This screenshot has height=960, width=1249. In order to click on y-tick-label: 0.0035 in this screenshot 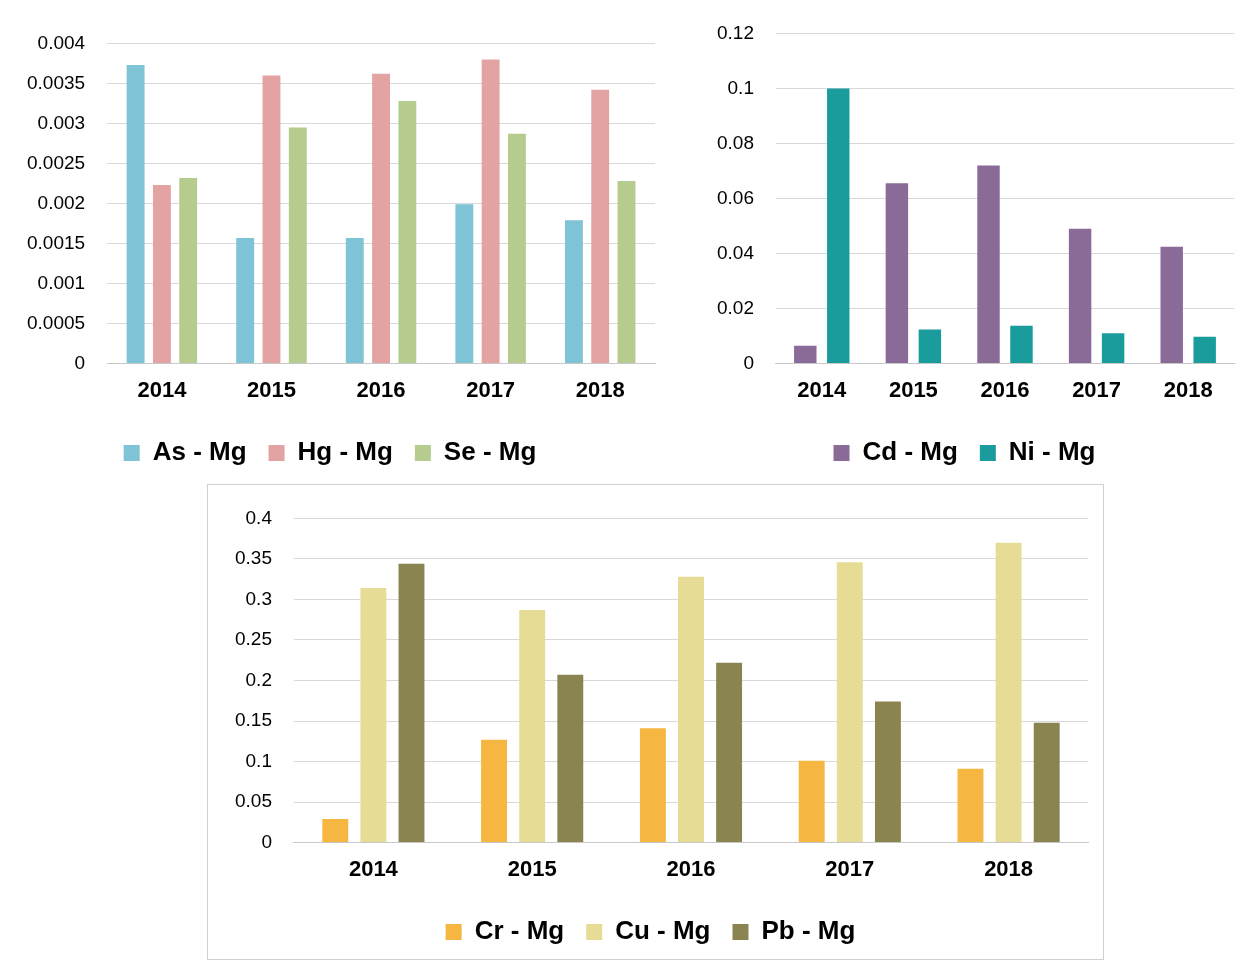, I will do `click(56, 82)`.